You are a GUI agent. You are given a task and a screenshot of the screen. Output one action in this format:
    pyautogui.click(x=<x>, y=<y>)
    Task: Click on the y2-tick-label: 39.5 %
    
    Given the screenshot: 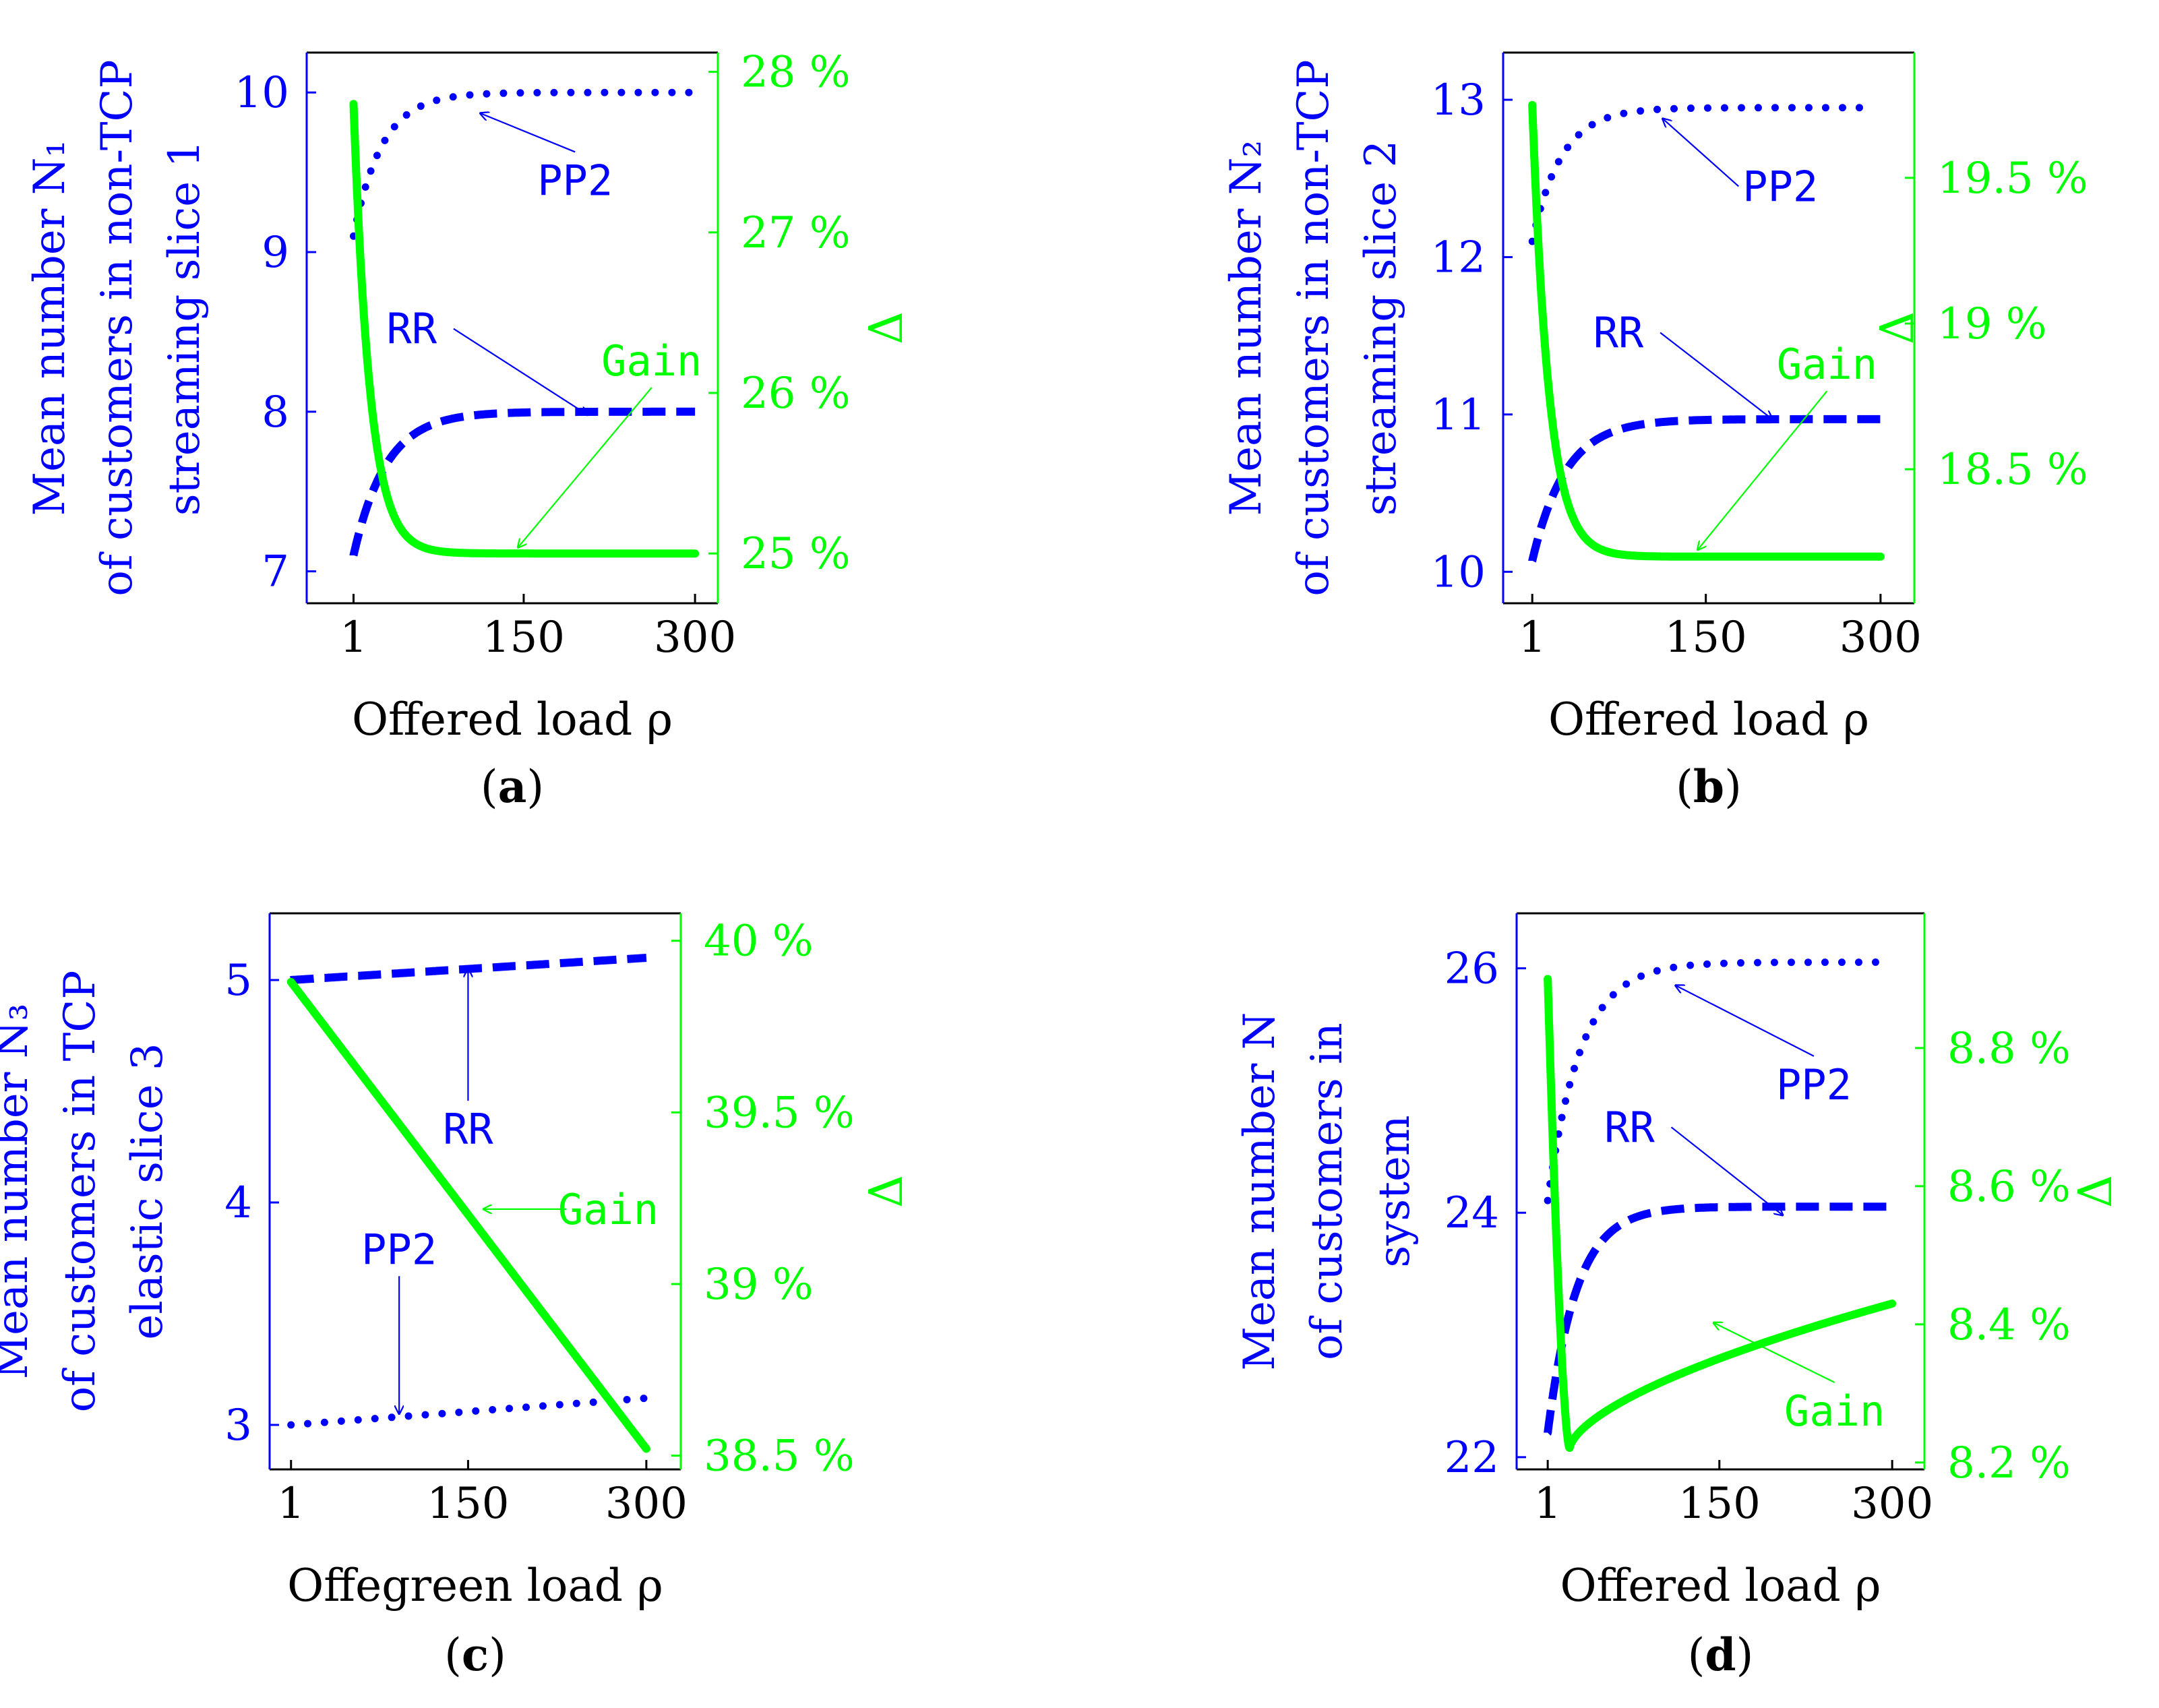 What is the action you would take?
    pyautogui.click(x=779, y=1113)
    